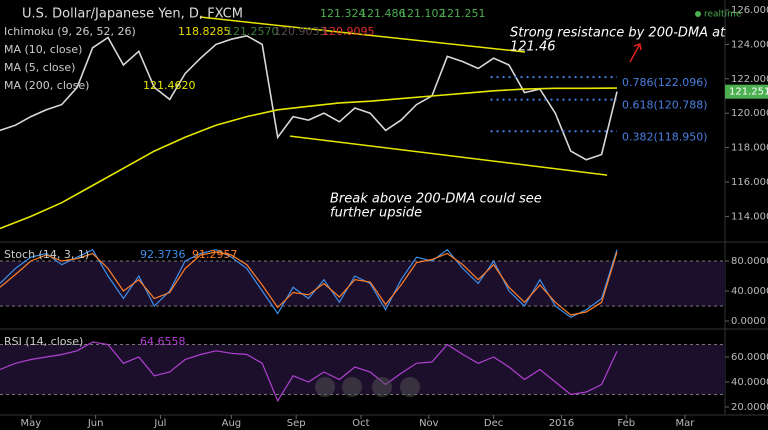 This screenshot has height=430, width=768. Describe the element at coordinates (493, 423) in the screenshot. I see `x-tick-label: Dec` at that location.